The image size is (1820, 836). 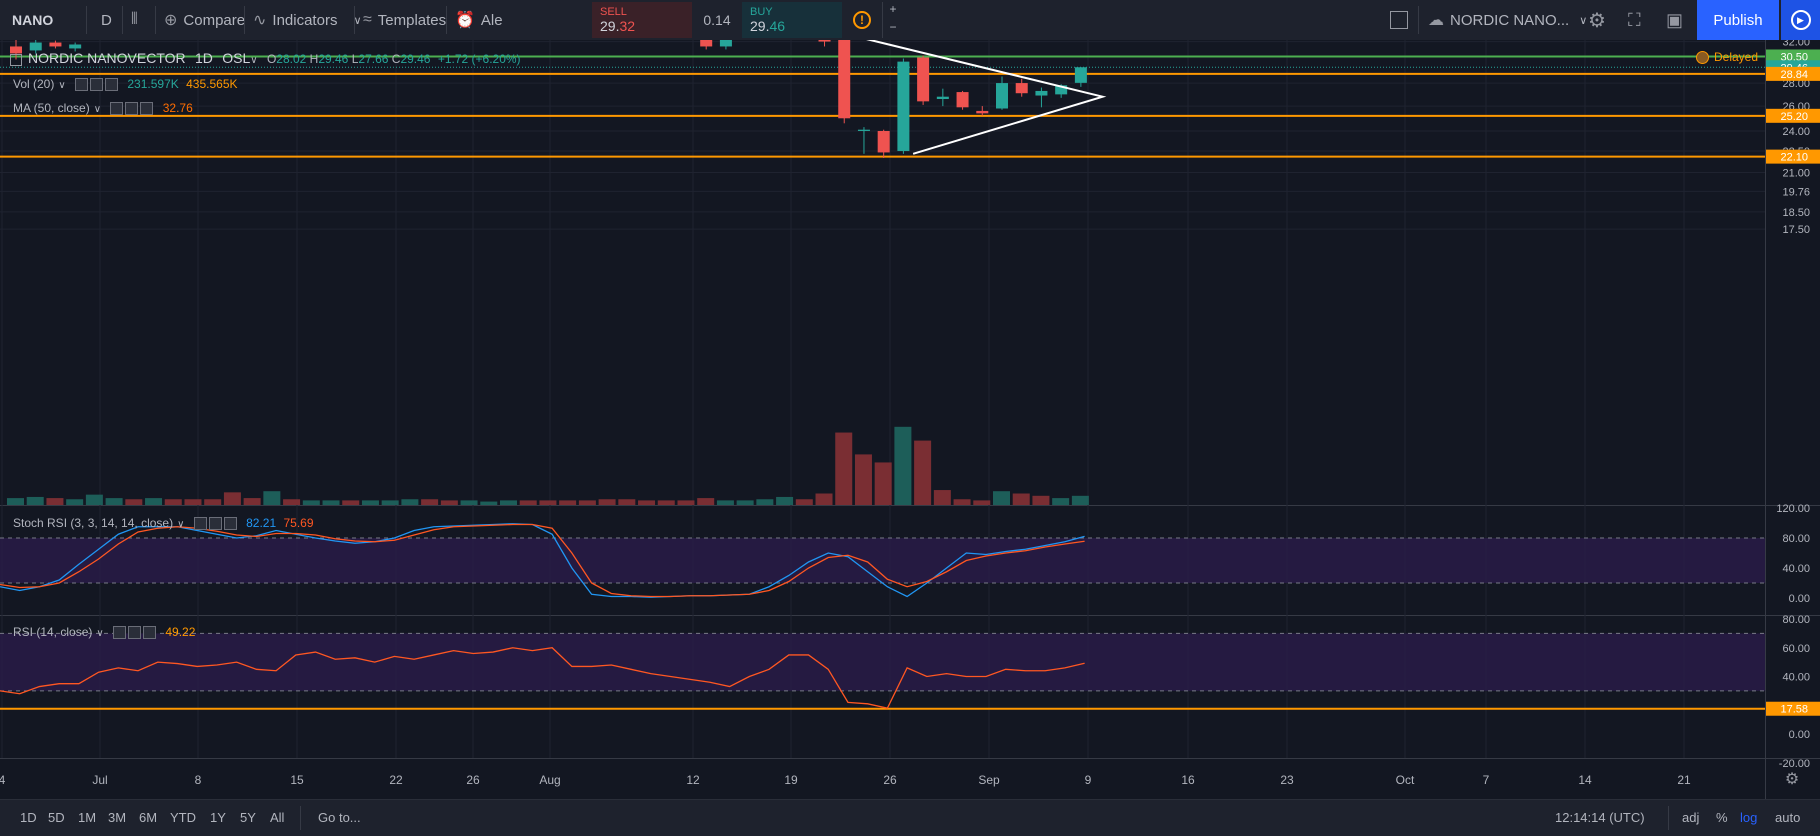 I want to click on y-tick-label: 32.00, so click(x=1796, y=44).